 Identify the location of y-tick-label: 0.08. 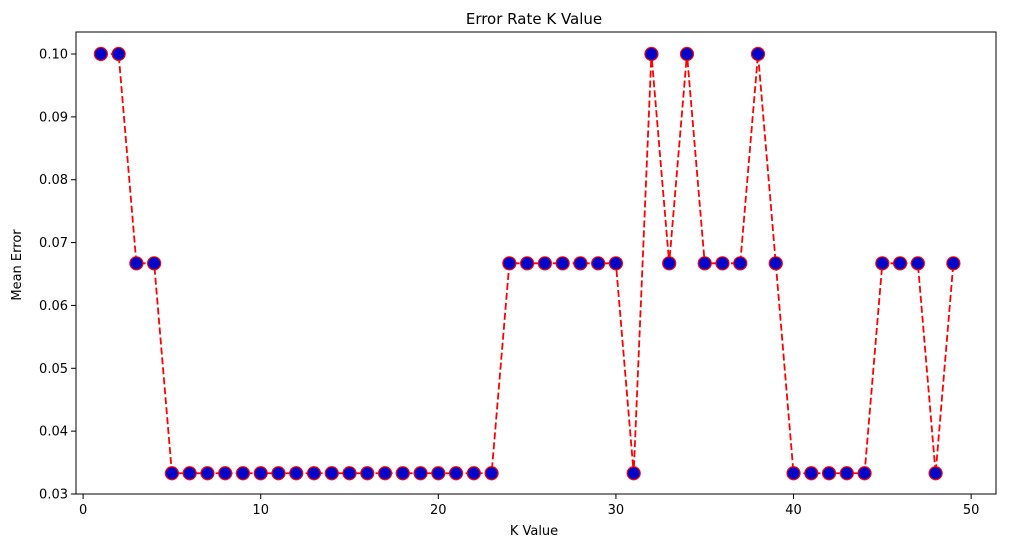
(53, 180).